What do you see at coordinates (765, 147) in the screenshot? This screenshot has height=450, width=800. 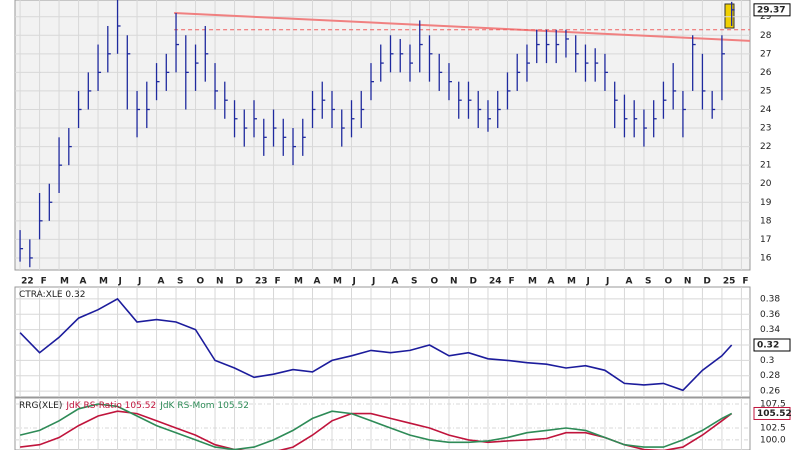 I see `y-tick-label: 22` at bounding box center [765, 147].